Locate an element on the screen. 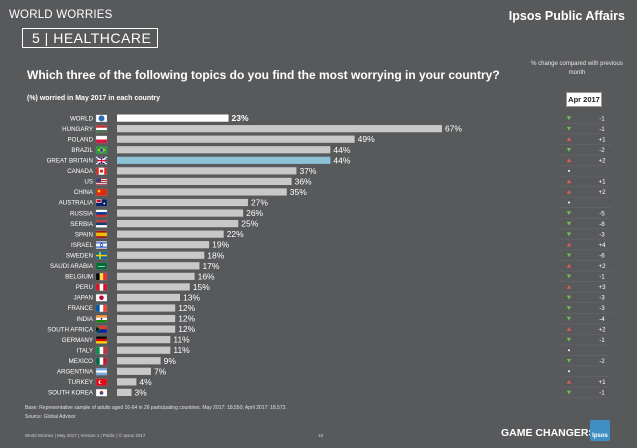 This screenshot has width=637, height=448. canada-flag-icon is located at coordinates (101, 171).